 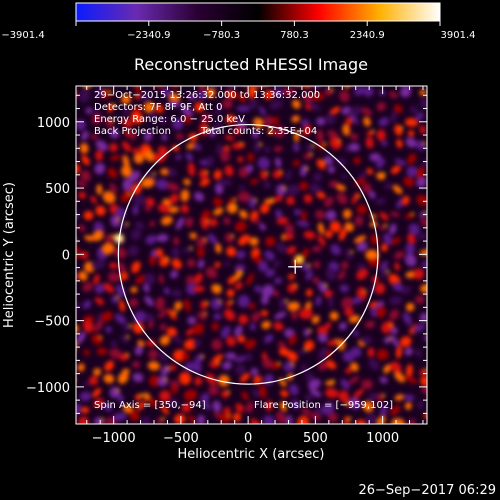 I want to click on footer-timestamp: 26−Sep−2017 06:29, so click(x=427, y=490).